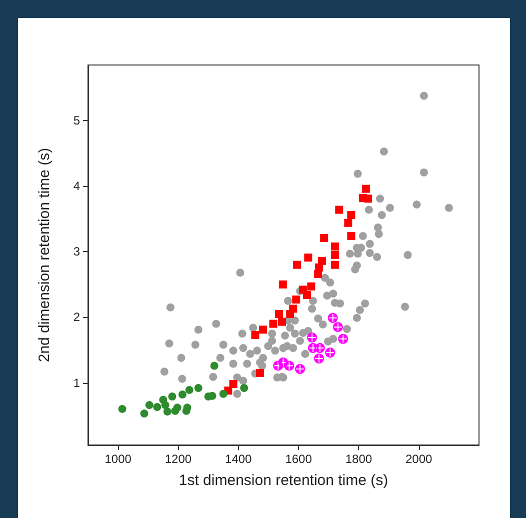  I want to click on y-tick-label: 2, so click(76, 317).